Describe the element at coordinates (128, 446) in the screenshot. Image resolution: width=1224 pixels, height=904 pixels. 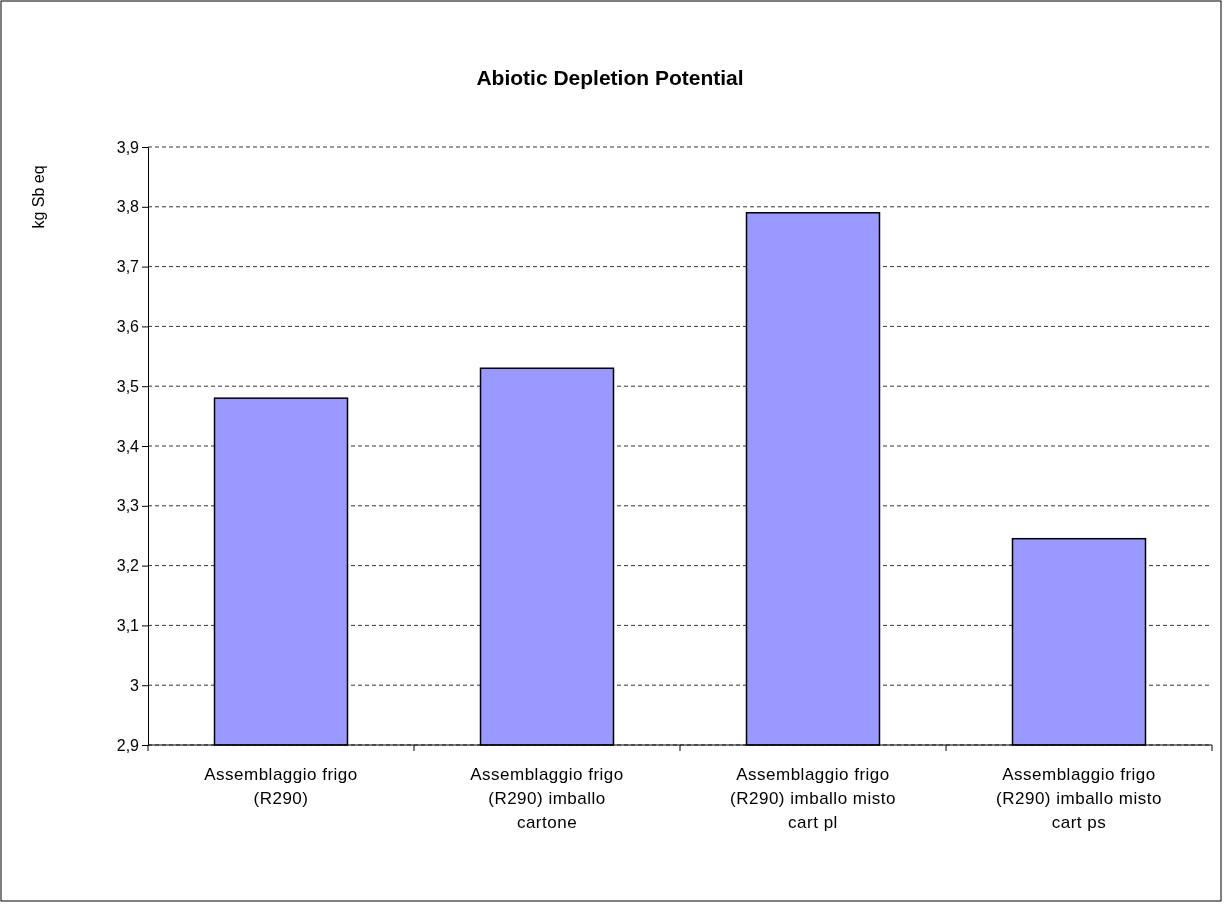
I see `y-tick-label: 3,4` at that location.